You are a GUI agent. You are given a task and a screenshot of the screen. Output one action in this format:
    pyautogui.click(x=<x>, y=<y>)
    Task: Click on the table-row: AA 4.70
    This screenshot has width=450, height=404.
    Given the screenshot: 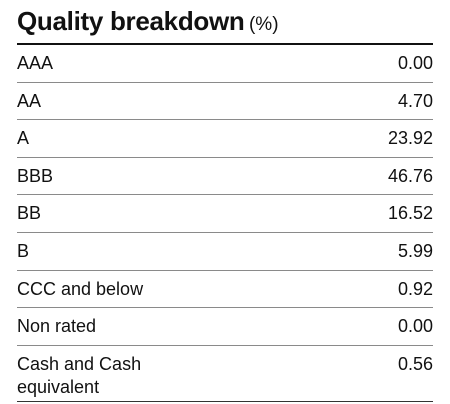 What is the action you would take?
    pyautogui.click(x=225, y=102)
    